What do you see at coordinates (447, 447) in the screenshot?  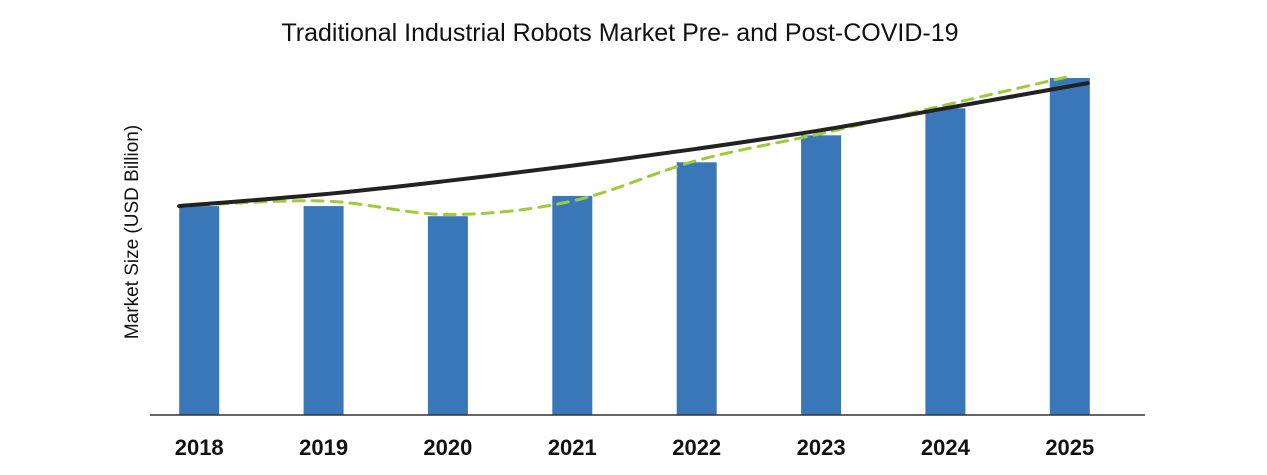 I see `x-tick-label-2020: 2020` at bounding box center [447, 447].